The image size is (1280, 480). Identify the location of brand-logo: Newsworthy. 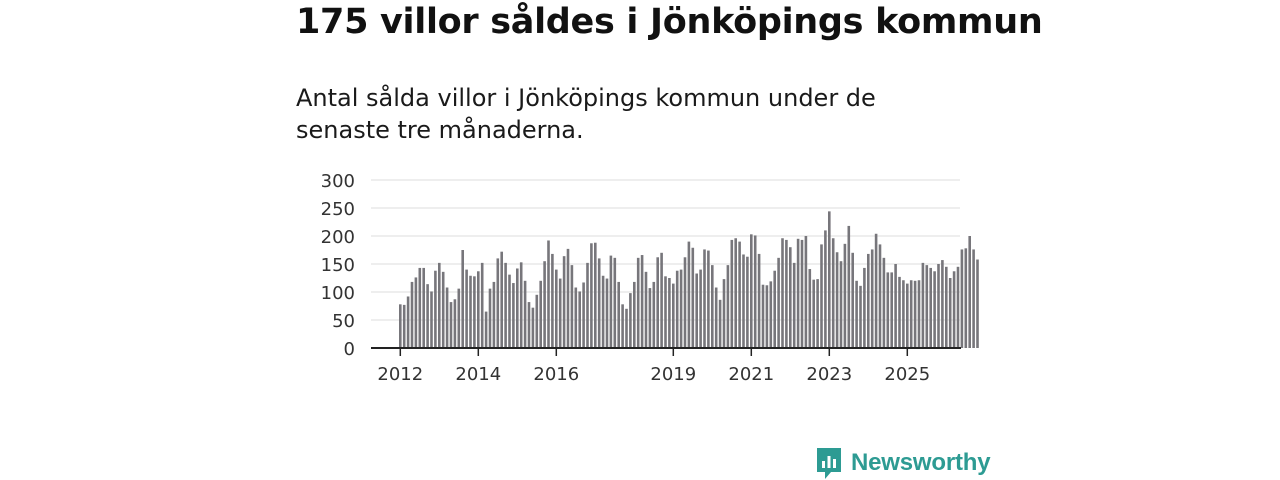
(903, 463).